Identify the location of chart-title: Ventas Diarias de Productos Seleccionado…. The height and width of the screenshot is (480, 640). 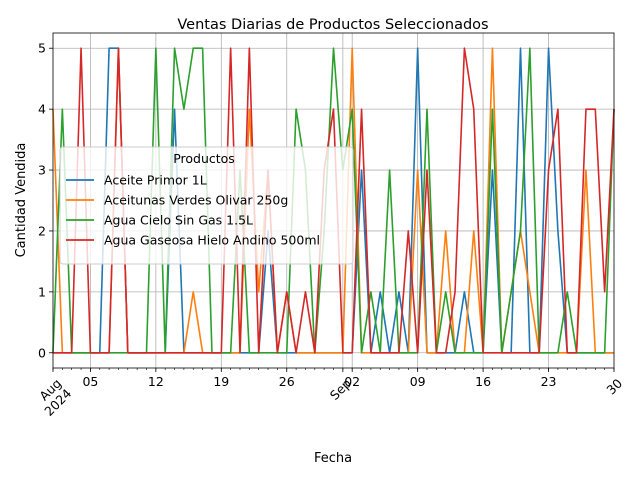
(332, 25).